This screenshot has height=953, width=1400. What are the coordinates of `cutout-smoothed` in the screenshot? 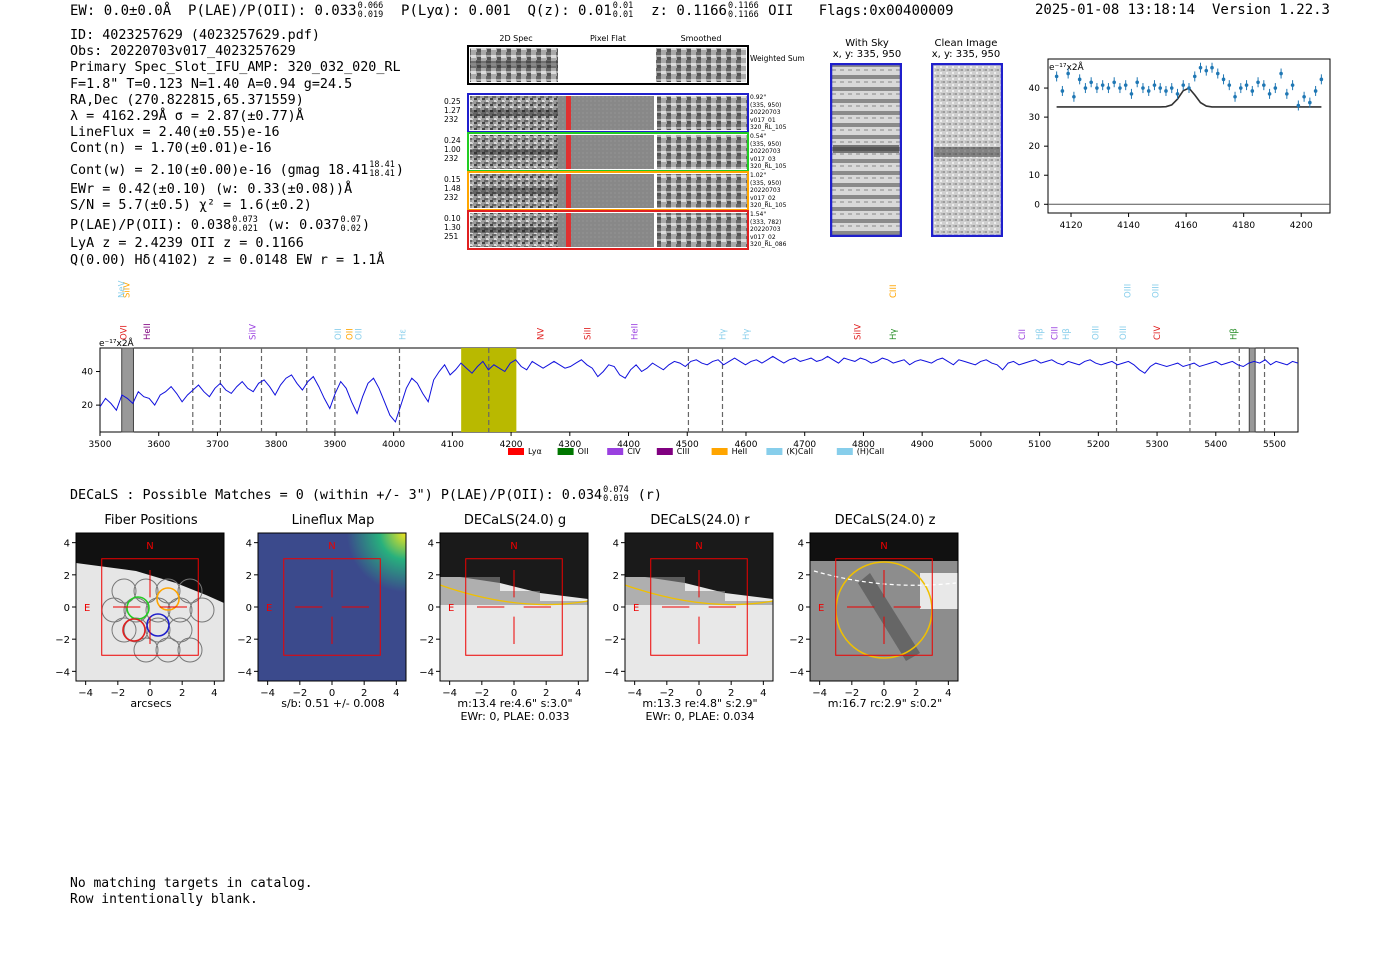 It's located at (702, 191).